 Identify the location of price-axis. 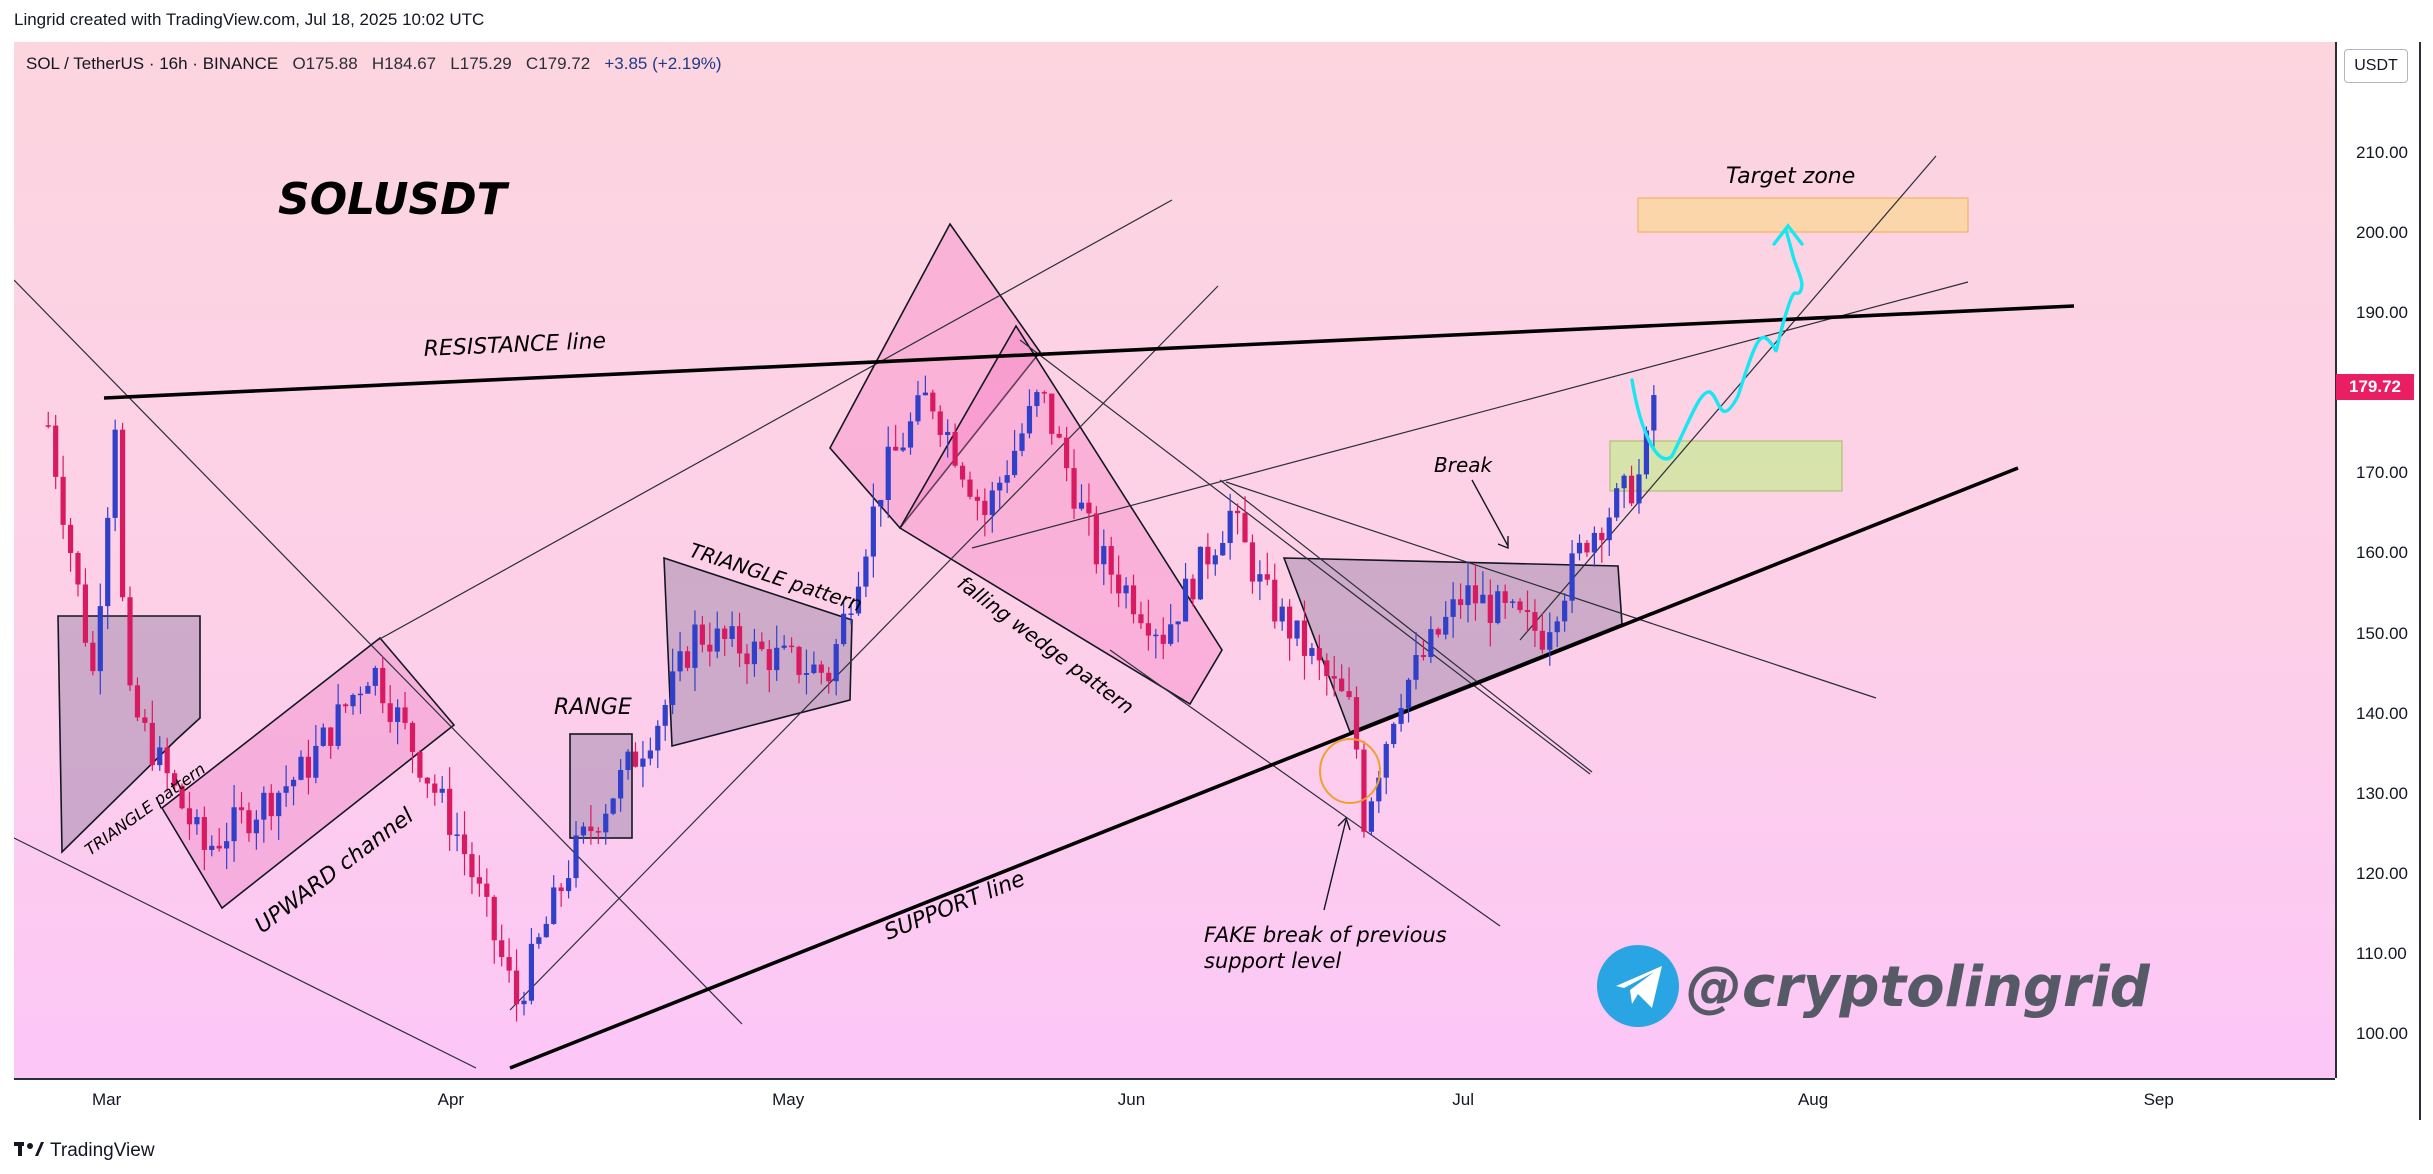
(2378, 560).